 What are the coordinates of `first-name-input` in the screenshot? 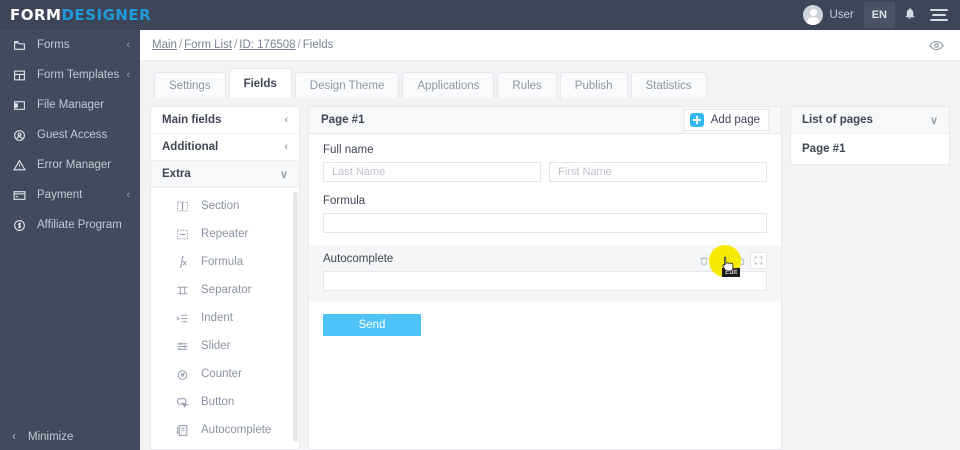 It's located at (658, 172).